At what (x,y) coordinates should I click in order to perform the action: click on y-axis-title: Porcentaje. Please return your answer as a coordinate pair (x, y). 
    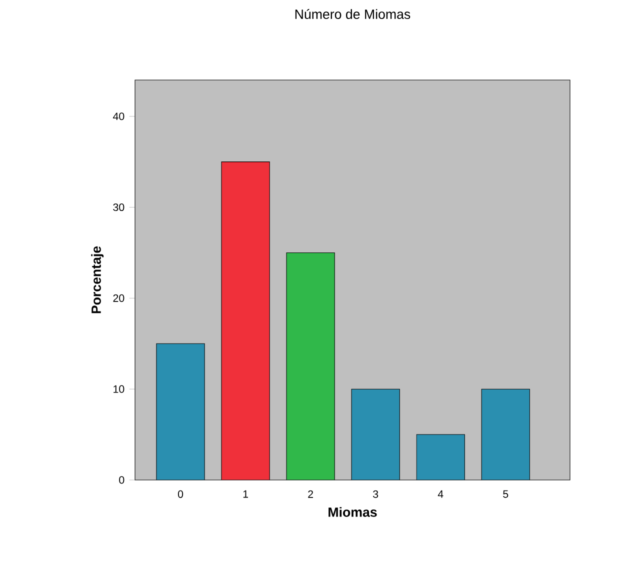
    Looking at the image, I should click on (97, 280).